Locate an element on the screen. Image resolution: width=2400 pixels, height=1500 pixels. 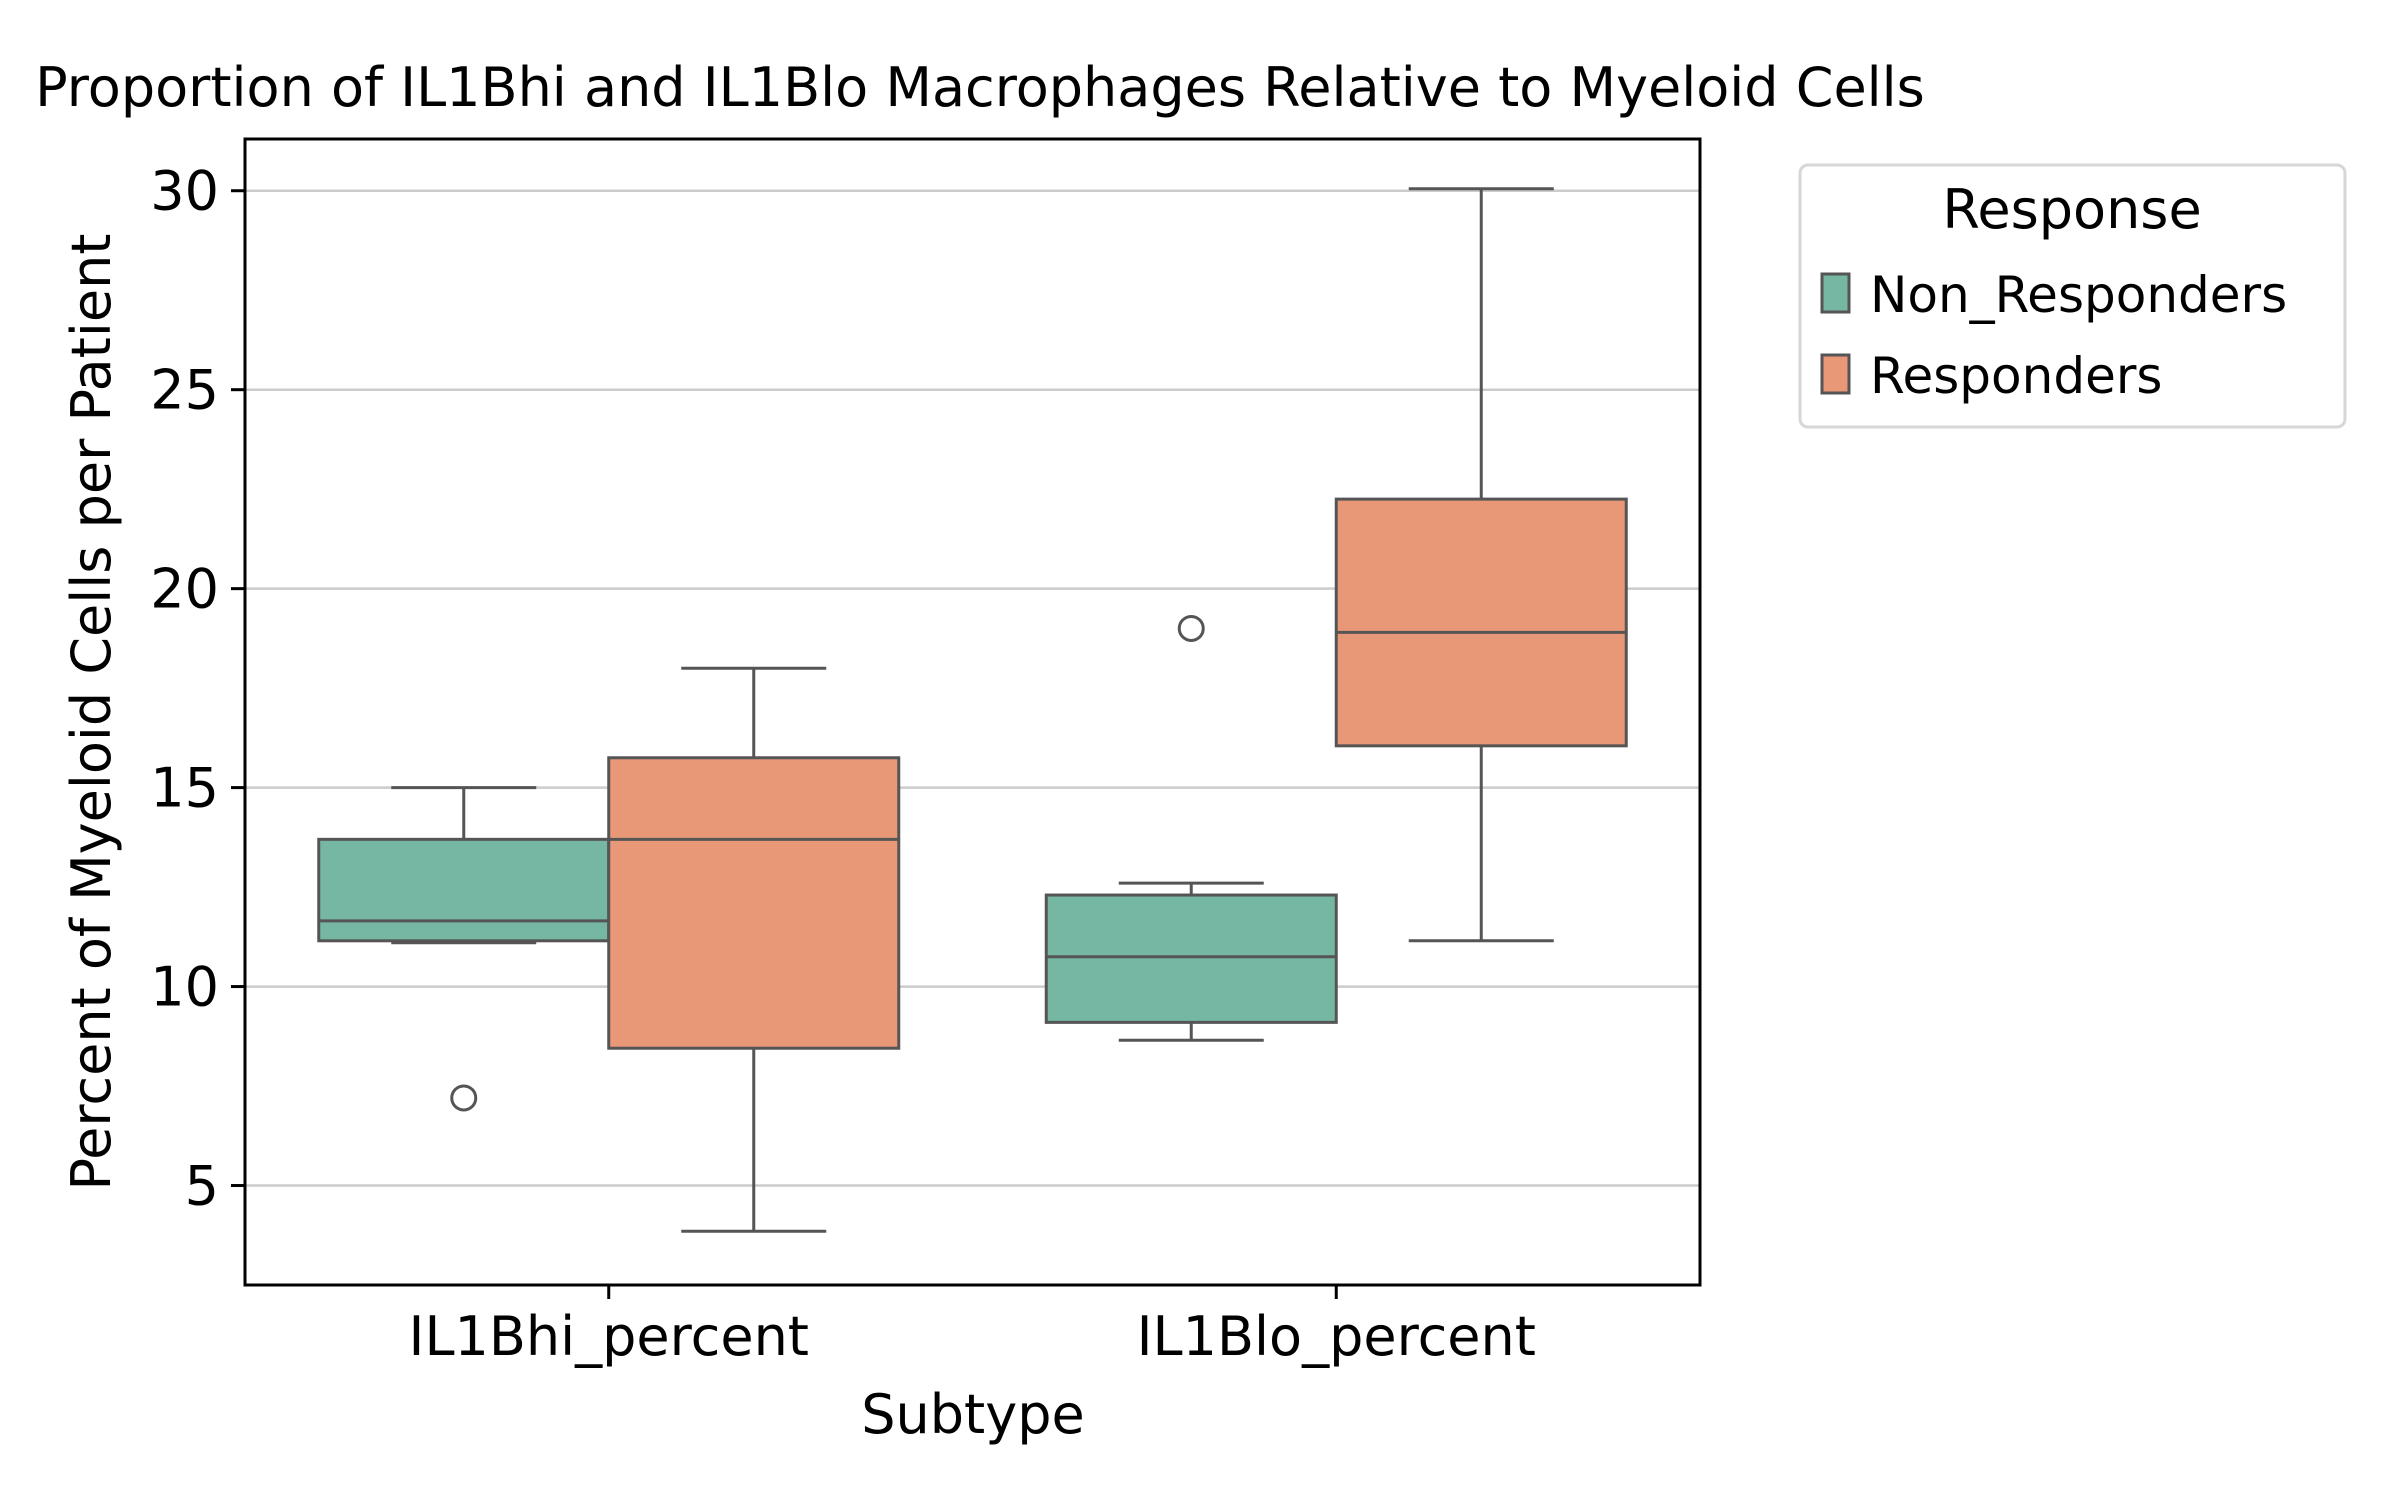
legend-frame is located at coordinates (2072, 296).